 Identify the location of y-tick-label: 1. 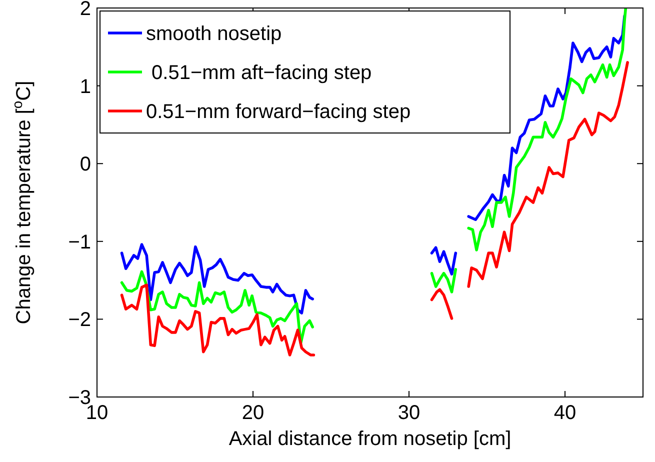
(85, 87).